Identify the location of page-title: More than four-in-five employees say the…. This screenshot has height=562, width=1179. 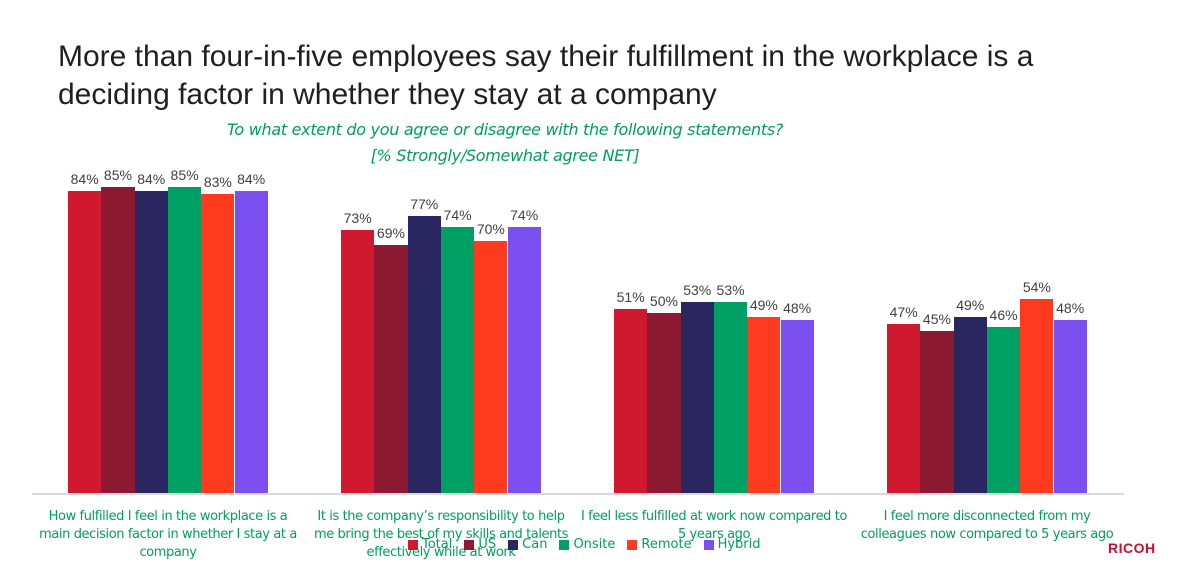
(546, 75).